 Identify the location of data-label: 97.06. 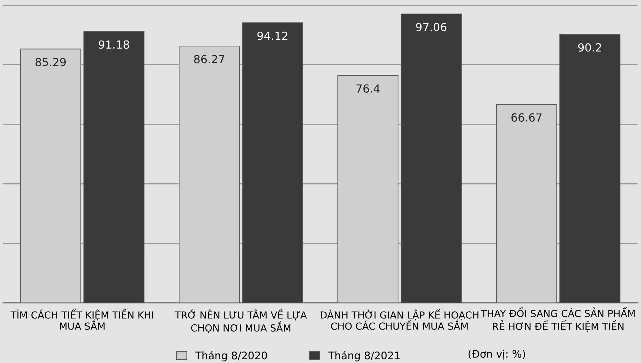
(431, 27).